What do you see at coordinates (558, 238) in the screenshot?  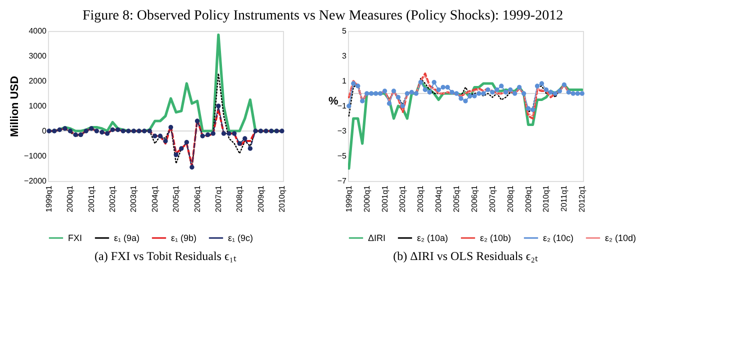 I see `legend-label: ε₂ (10c)` at bounding box center [558, 238].